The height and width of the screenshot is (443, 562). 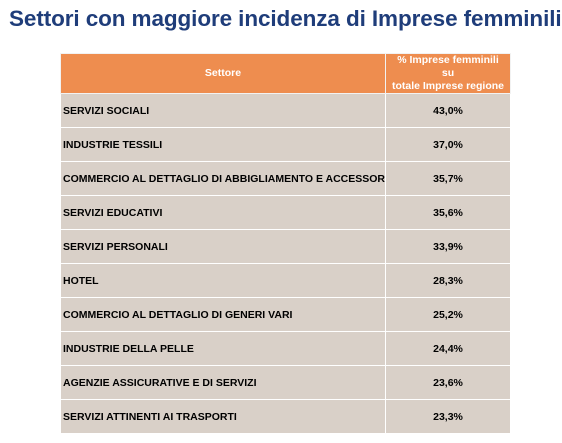 What do you see at coordinates (223, 382) in the screenshot?
I see `sector-cell: AGENZIE ASSICURATIVE E DI SERVIZI` at bounding box center [223, 382].